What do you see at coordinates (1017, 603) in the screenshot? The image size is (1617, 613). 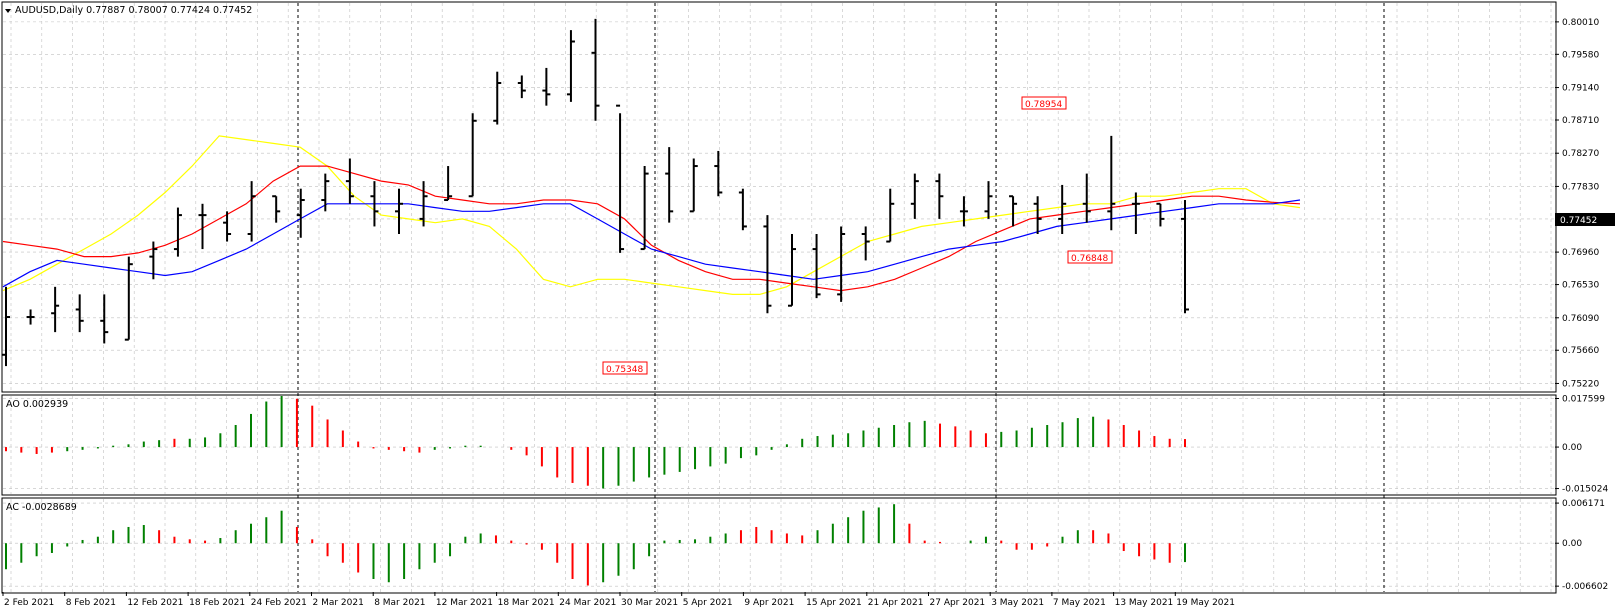 I see `x-tick-label: 3 May 2021` at bounding box center [1017, 603].